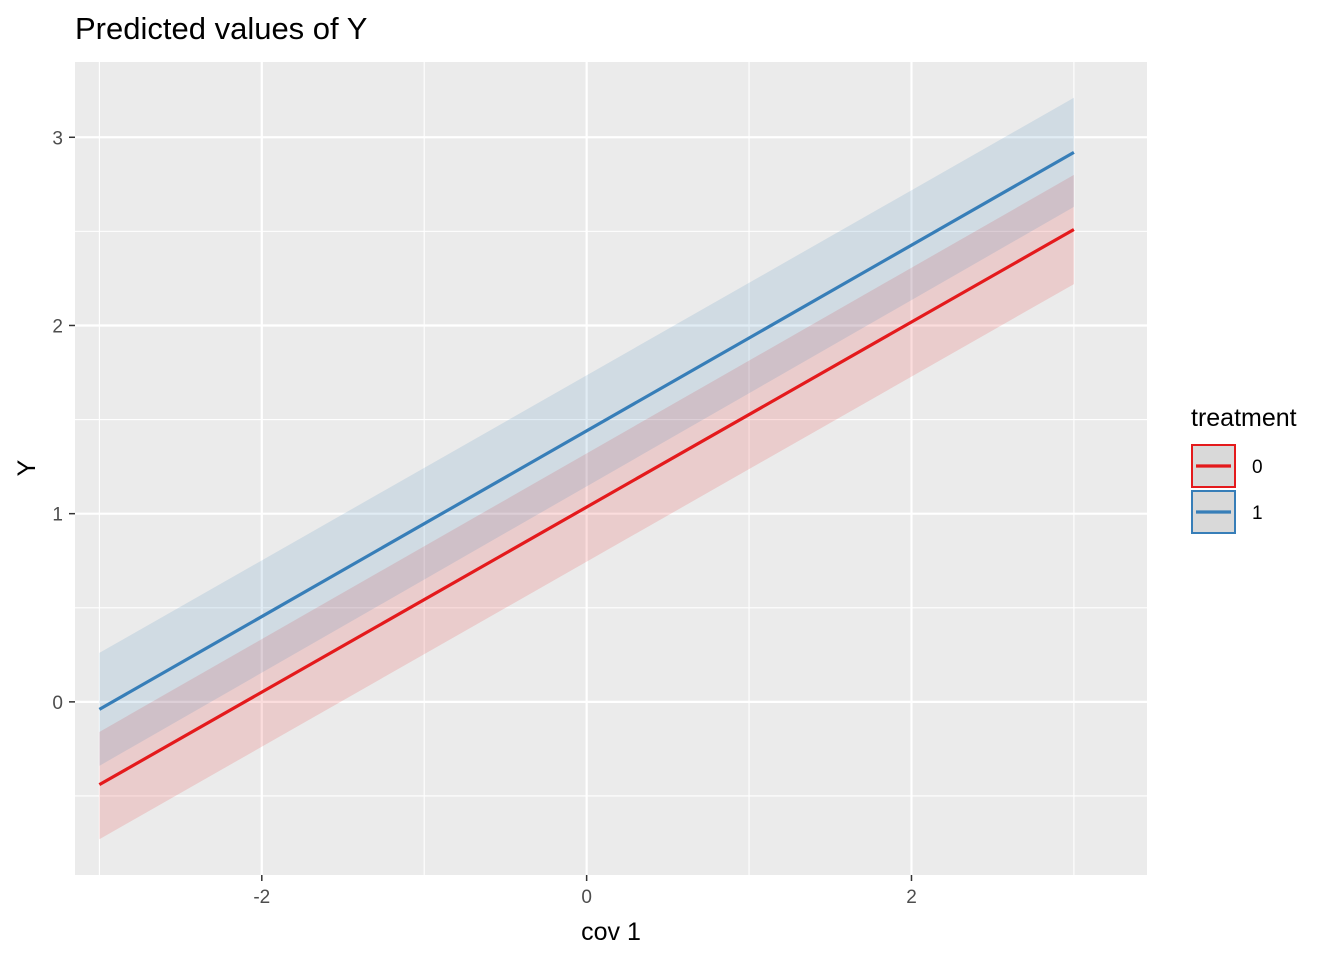  Describe the element at coordinates (1227, 512) in the screenshot. I see `legend-item-1: 1` at that location.